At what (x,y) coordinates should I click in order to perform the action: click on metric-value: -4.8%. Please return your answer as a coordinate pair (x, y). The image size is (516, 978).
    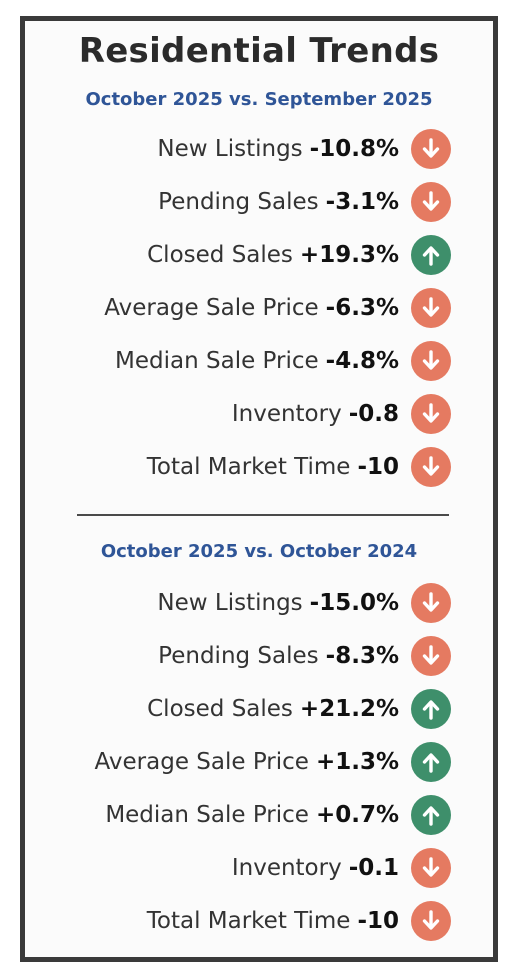
    Looking at the image, I should click on (362, 361).